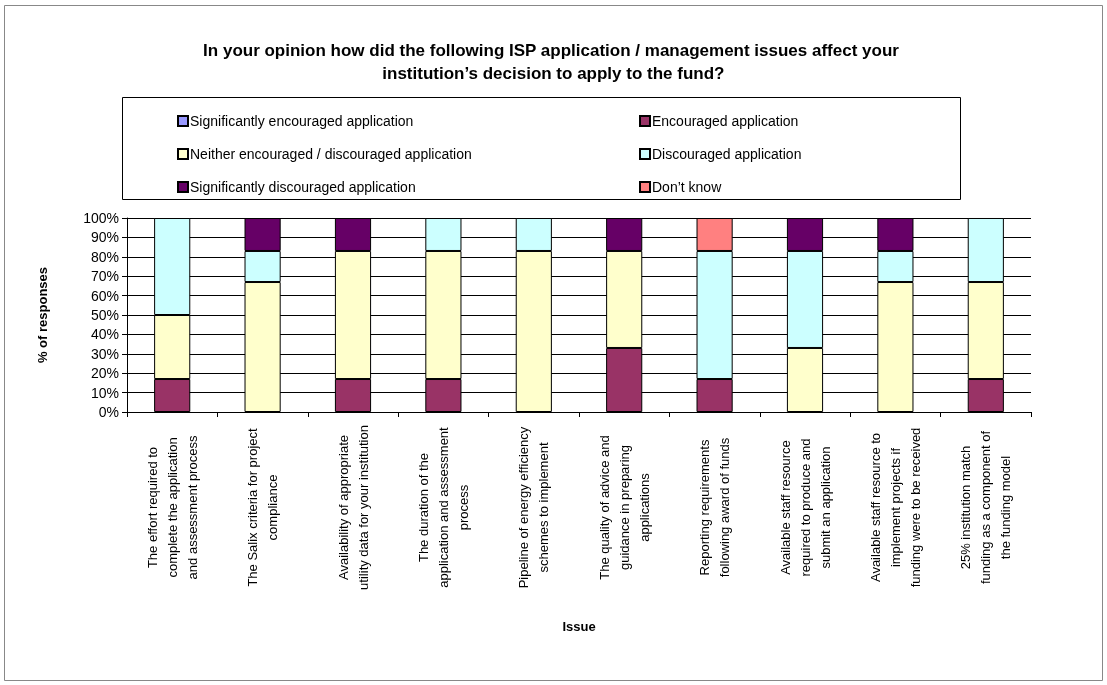 This screenshot has width=1107, height=685. What do you see at coordinates (895, 507) in the screenshot?
I see `x-tick-label: Available staff resource to implement projects if funding were to be received` at bounding box center [895, 507].